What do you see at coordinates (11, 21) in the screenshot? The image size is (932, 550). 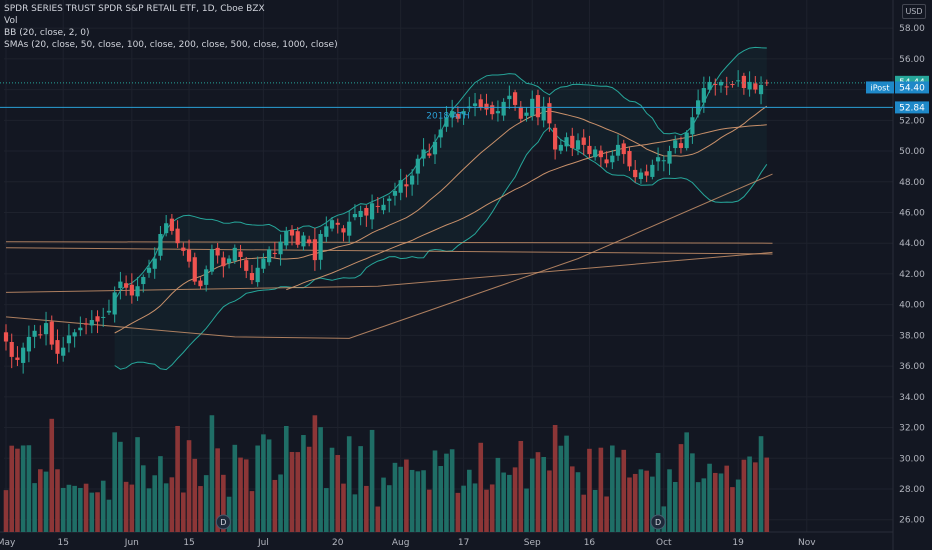 I see `volume-legend: Vol` at bounding box center [11, 21].